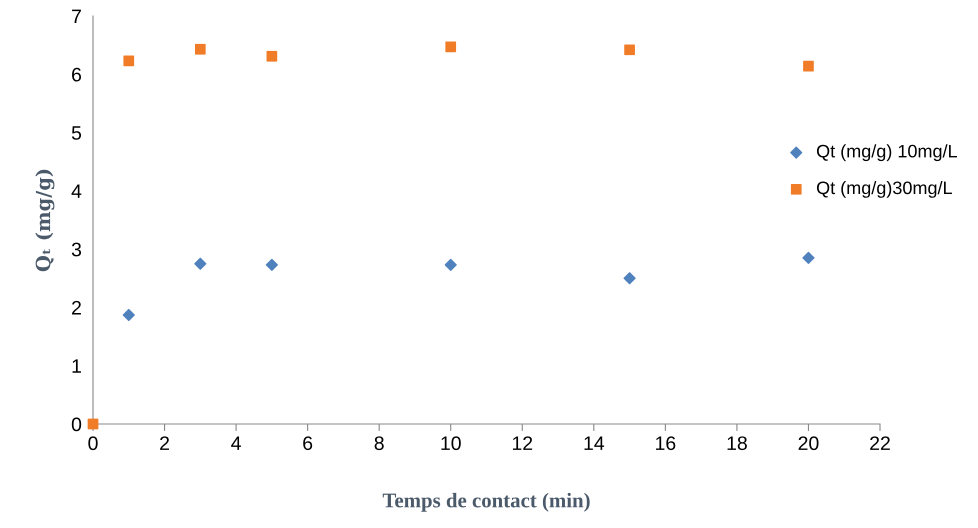 The height and width of the screenshot is (528, 978). What do you see at coordinates (666, 443) in the screenshot?
I see `x-tick-label: 16` at bounding box center [666, 443].